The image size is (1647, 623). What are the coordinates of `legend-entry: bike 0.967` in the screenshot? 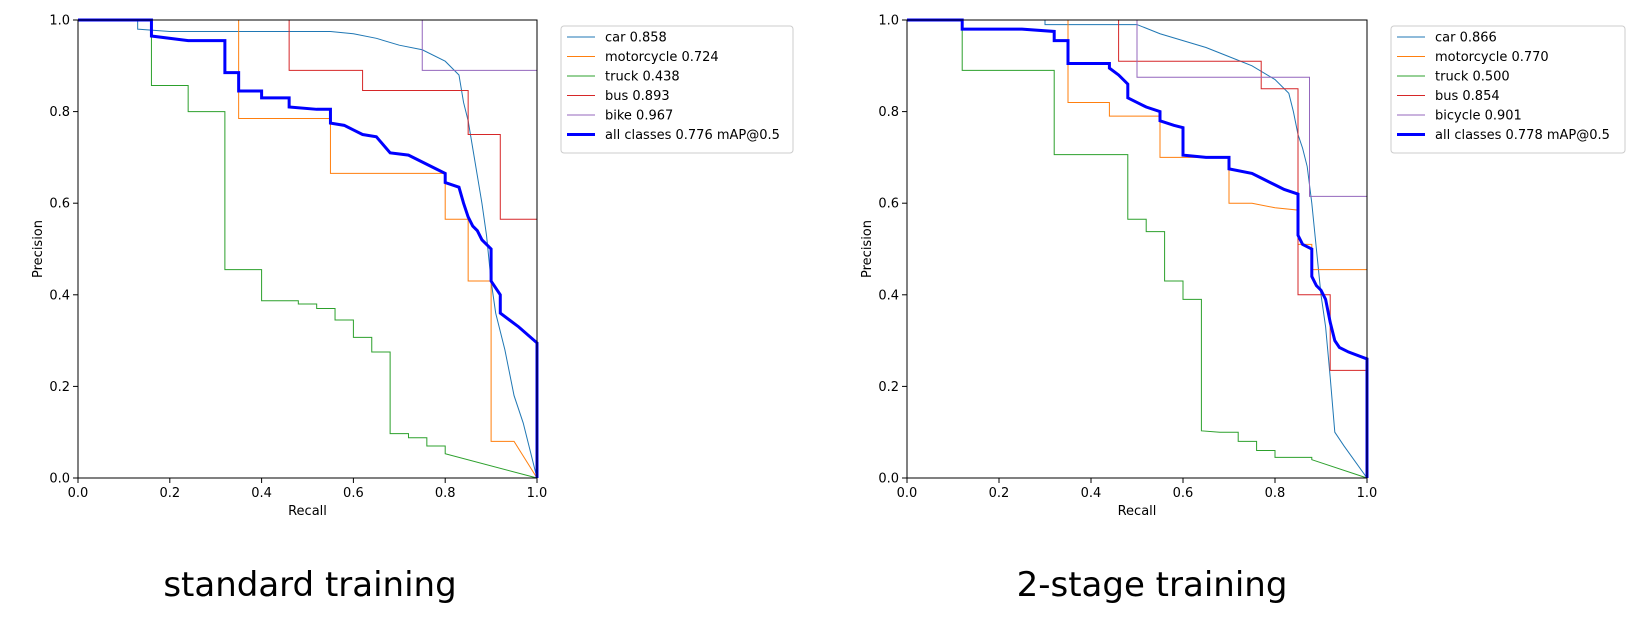 It's located at (639, 116).